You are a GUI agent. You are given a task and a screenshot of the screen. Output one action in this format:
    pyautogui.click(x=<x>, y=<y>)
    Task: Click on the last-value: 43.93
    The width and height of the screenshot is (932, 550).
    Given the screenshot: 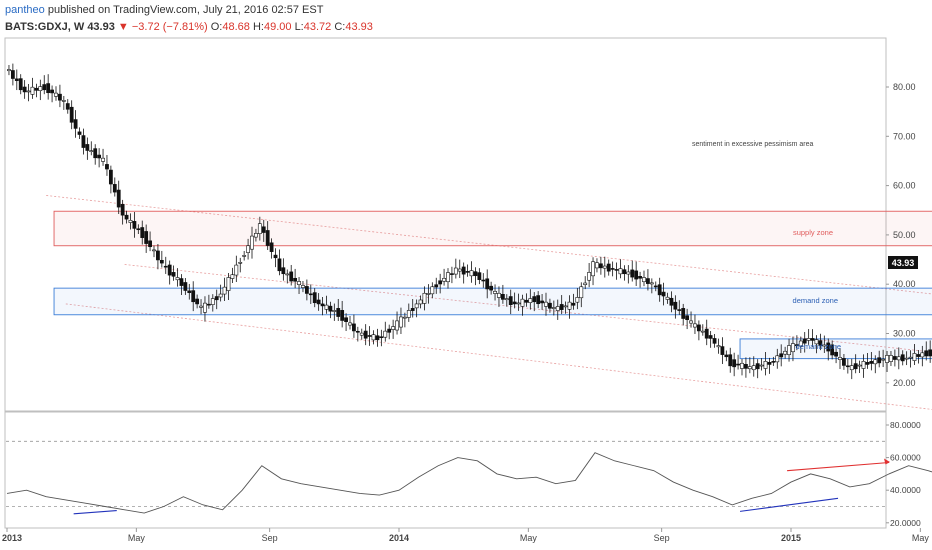 What is the action you would take?
    pyautogui.click(x=101, y=27)
    